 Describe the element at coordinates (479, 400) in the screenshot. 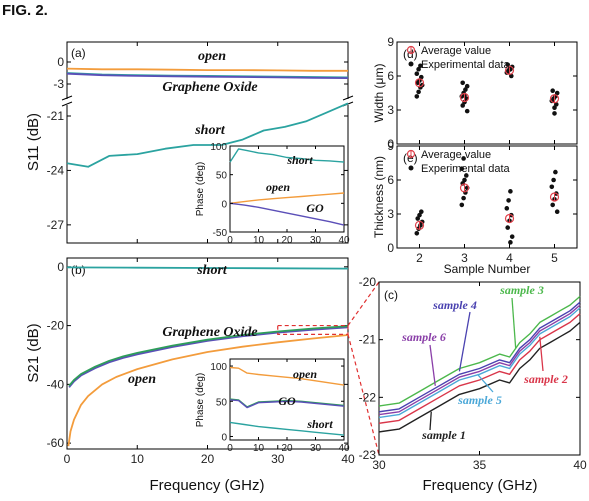

I see `sample-label: sample 5` at that location.